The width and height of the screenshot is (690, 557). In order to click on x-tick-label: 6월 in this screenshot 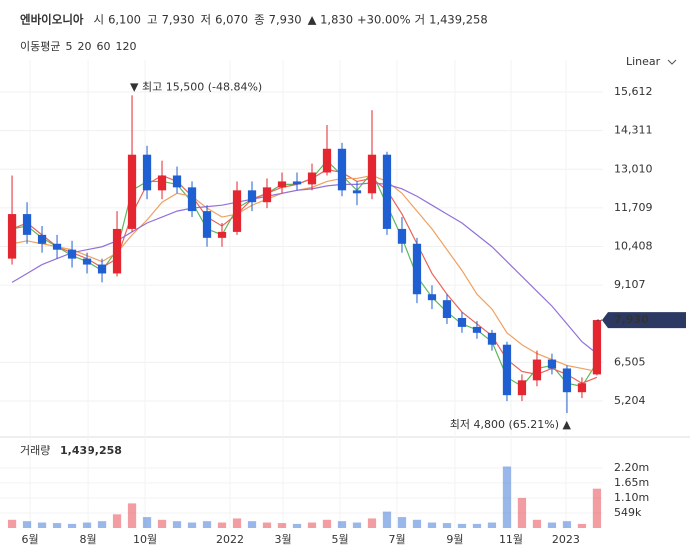, I will do `click(29, 539)`.